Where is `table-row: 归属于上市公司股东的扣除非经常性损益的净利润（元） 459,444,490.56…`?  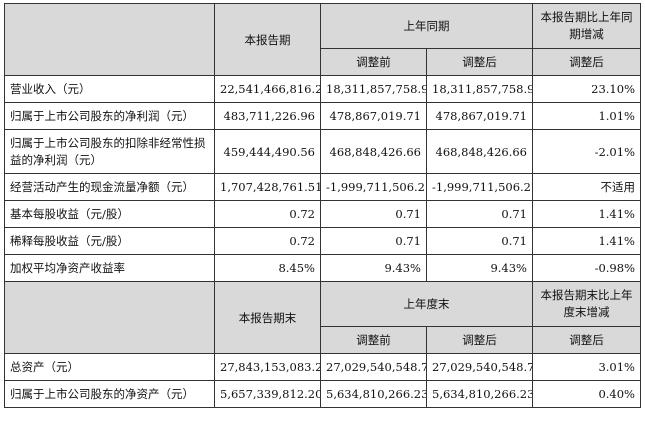
table-row: 归属于上市公司股东的扣除非经常性损益的净利润（元） 459,444,490.56… is located at coordinates (322, 151).